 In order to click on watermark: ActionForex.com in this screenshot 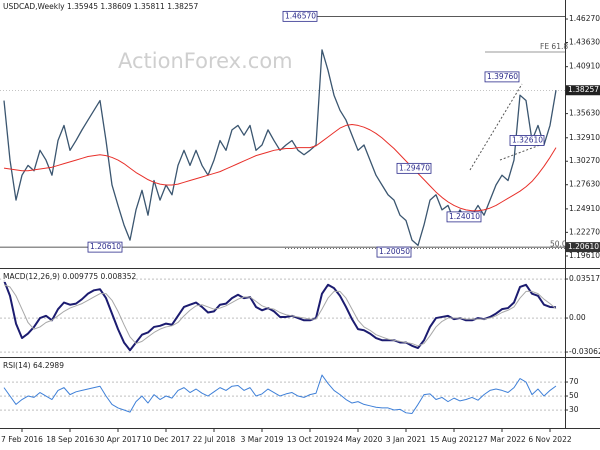, I will do `click(205, 61)`.